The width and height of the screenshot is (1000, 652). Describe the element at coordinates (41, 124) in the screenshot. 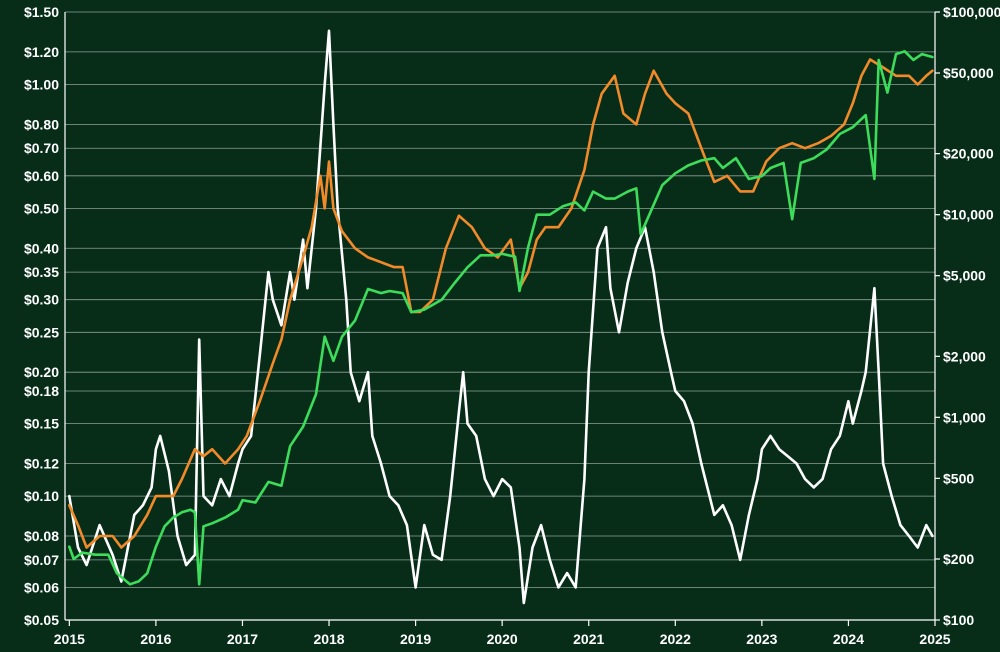

I see `y-left-tick-label: $0.80` at that location.